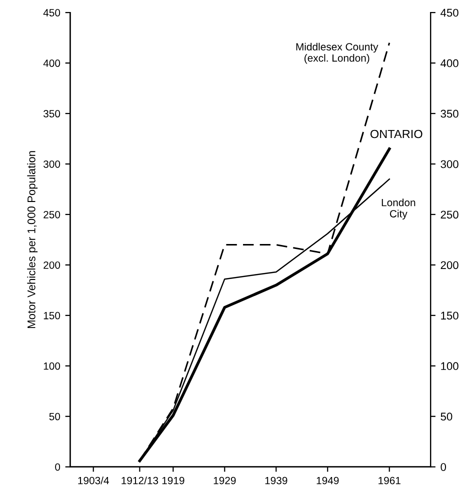 The width and height of the screenshot is (468, 502). I want to click on y2-tick-label: 100, so click(449, 366).